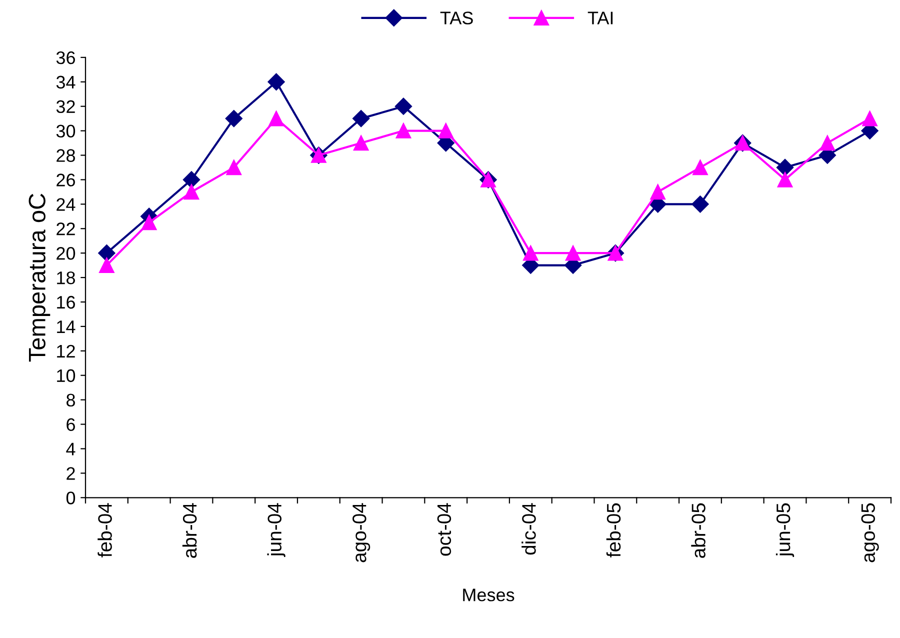 This screenshot has width=900, height=638. Describe the element at coordinates (65, 229) in the screenshot. I see `y-tick-label: 22` at that location.